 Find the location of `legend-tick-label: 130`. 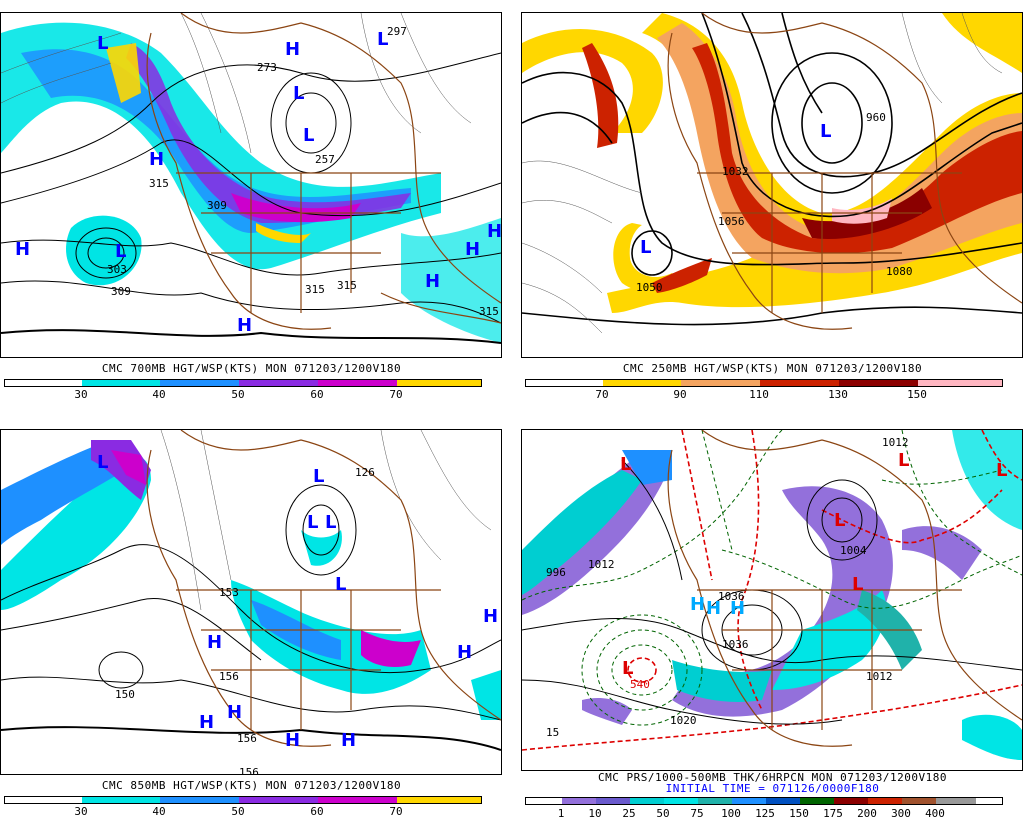

legend-tick-label: 130 is located at coordinates (838, 394).